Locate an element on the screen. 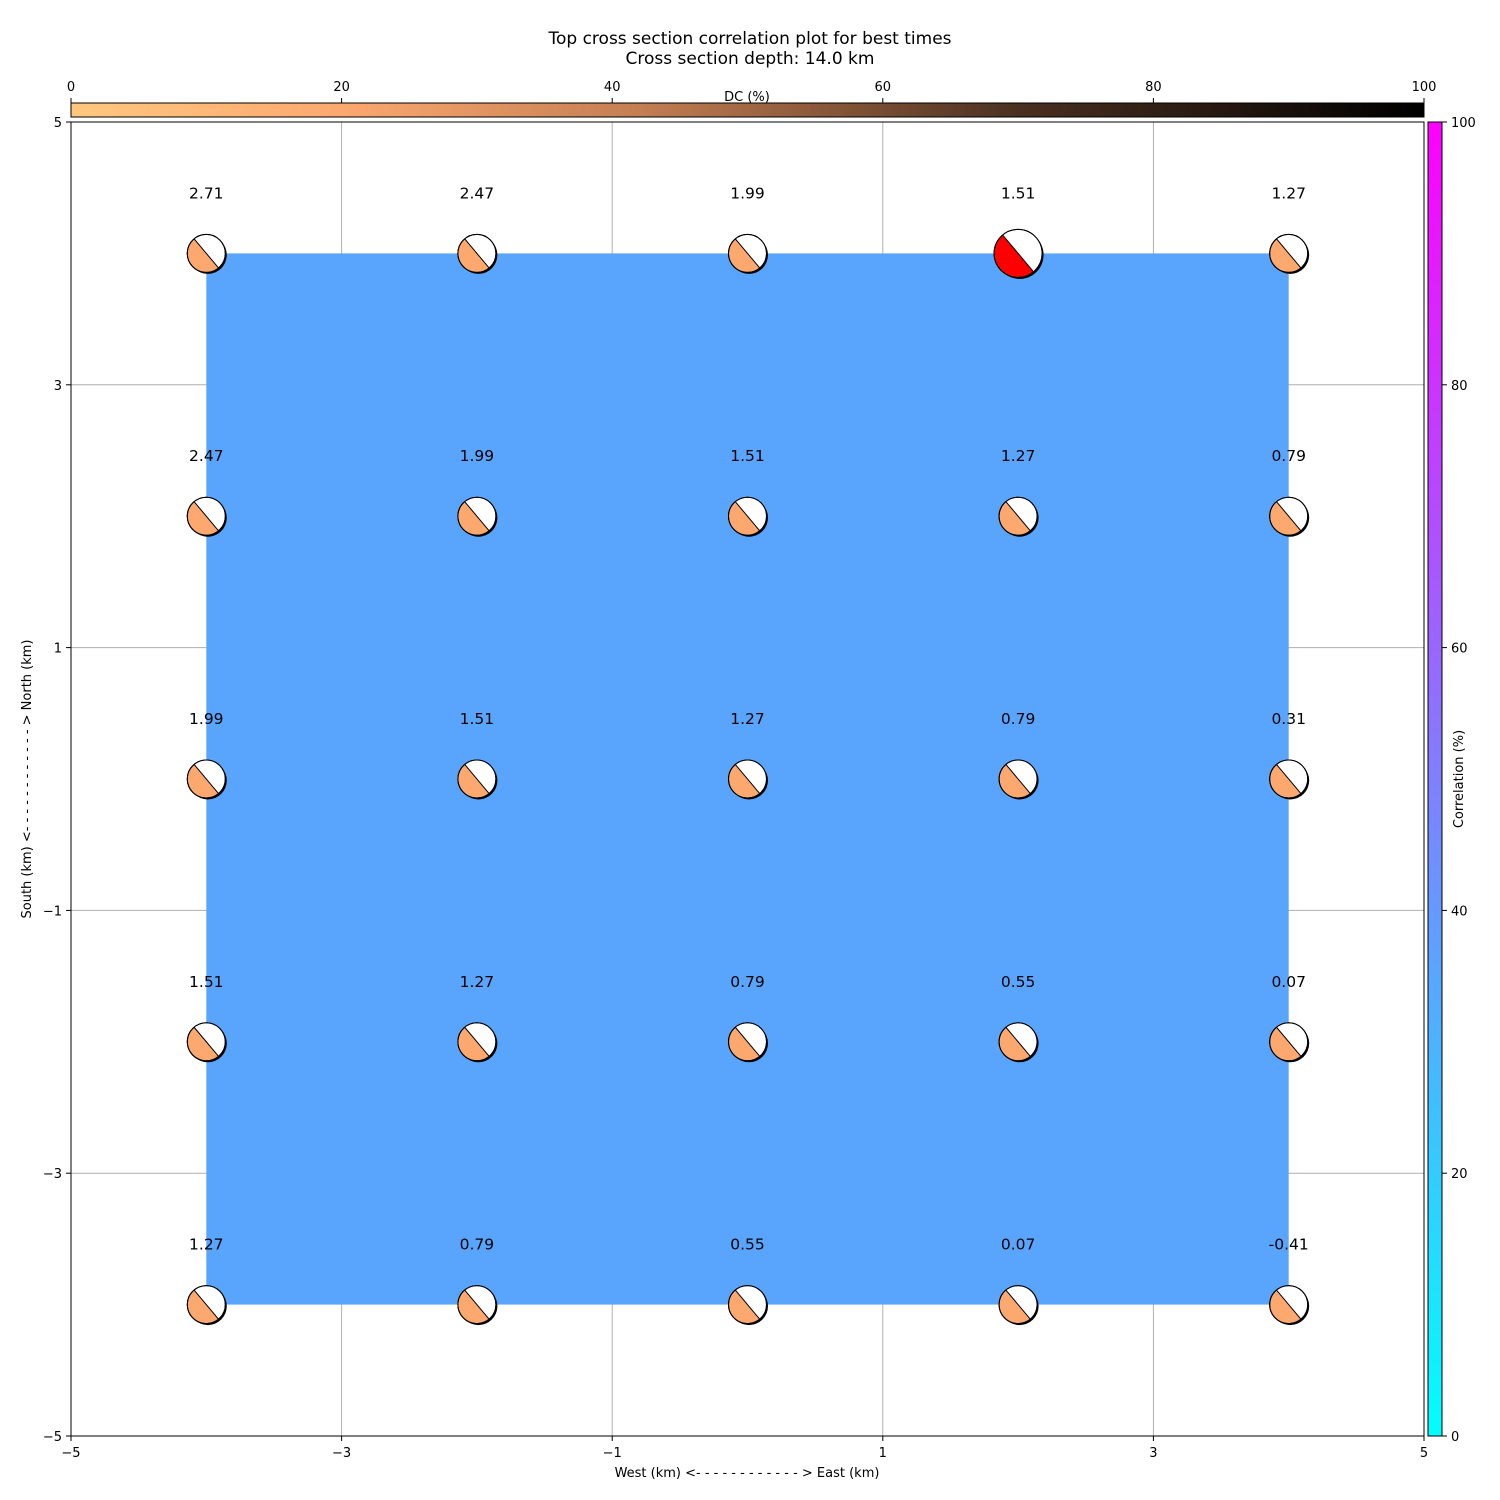 The height and width of the screenshot is (1500, 1500). dc-tick-label: 0 is located at coordinates (71, 87).